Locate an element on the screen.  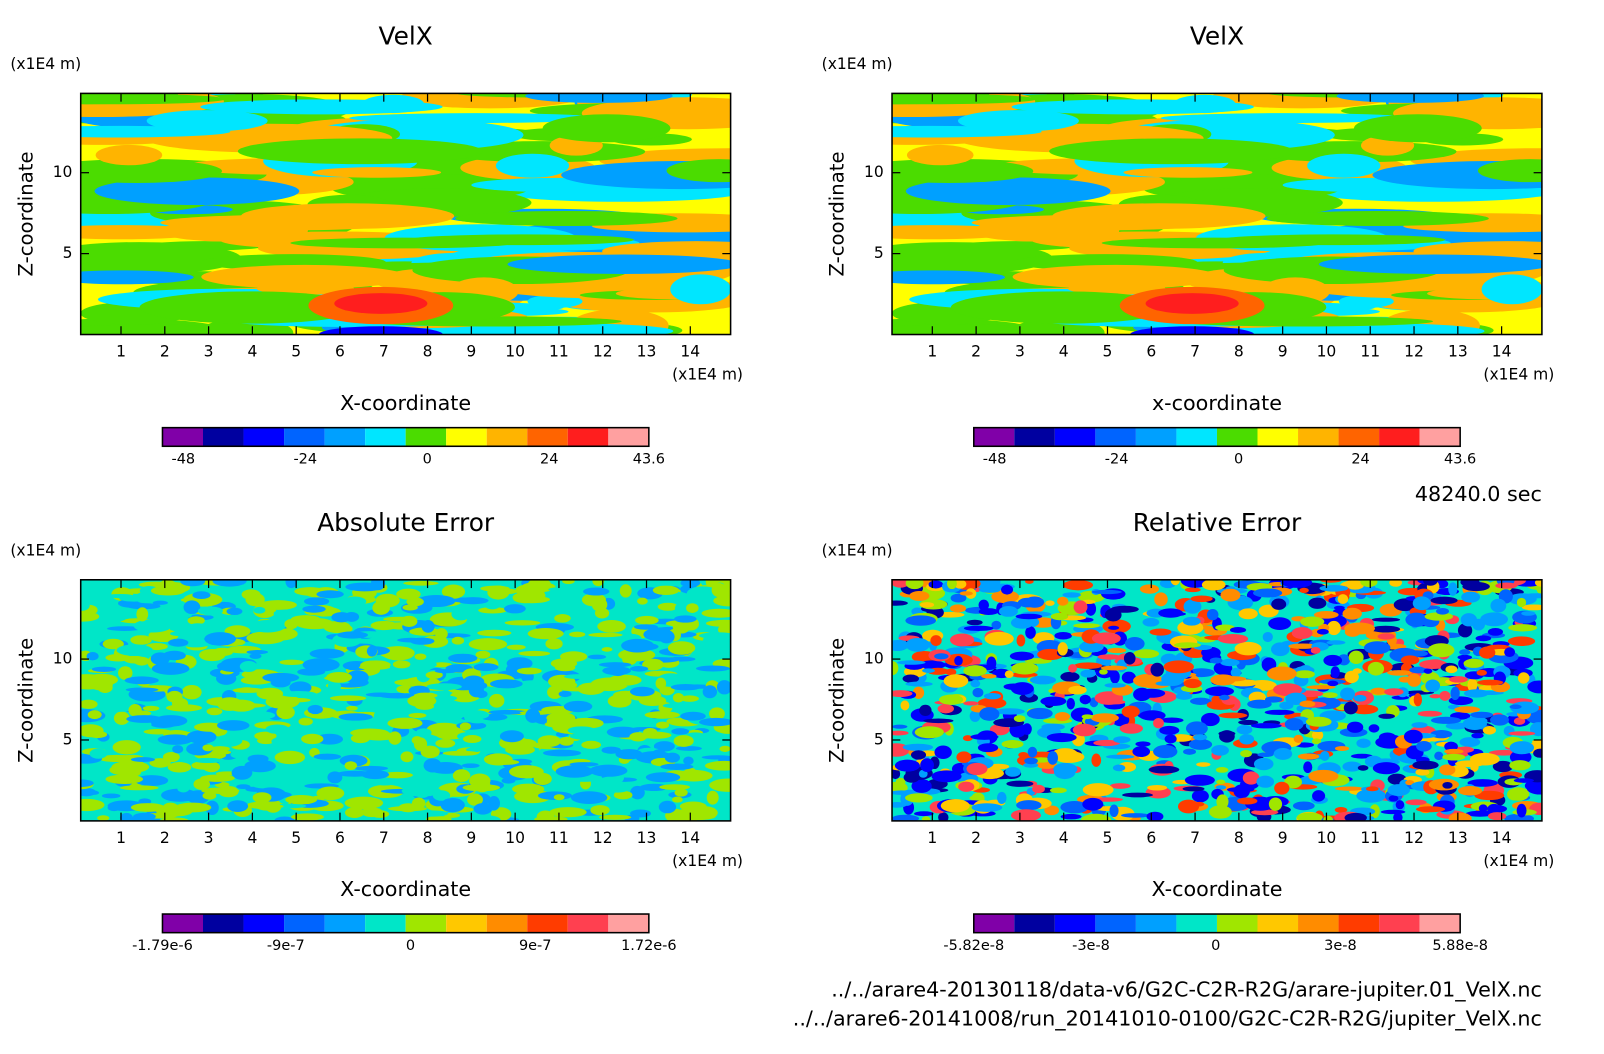
x-tick-label: 8 is located at coordinates (428, 838).